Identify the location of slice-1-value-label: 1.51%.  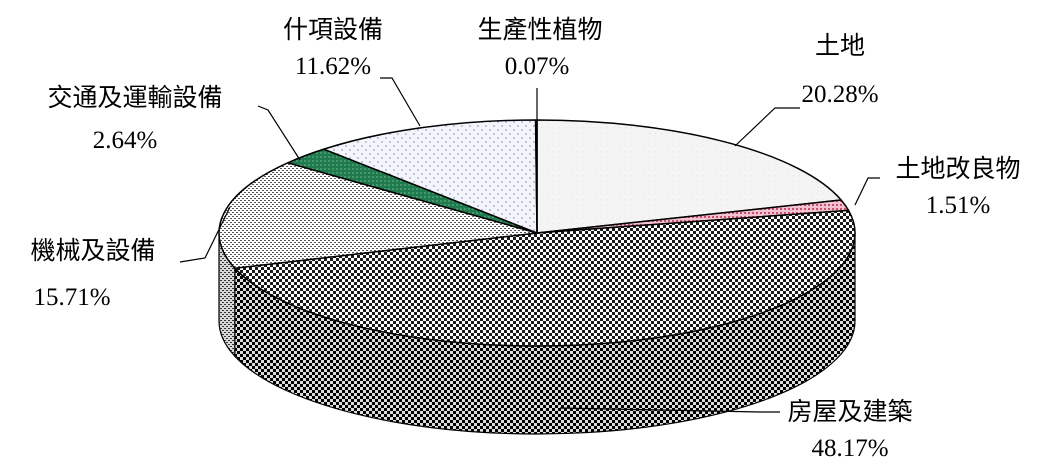
(958, 205).